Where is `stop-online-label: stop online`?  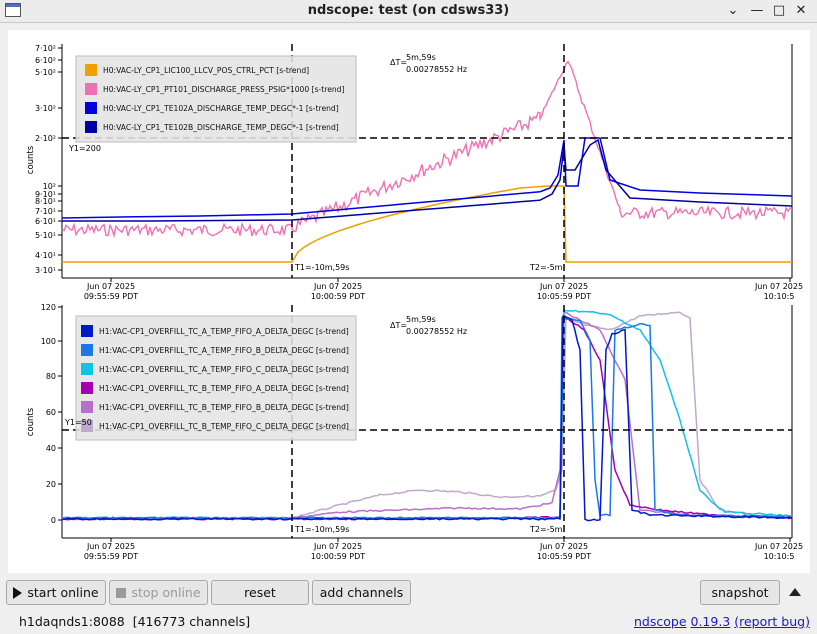 stop-online-label: stop online is located at coordinates (166, 592).